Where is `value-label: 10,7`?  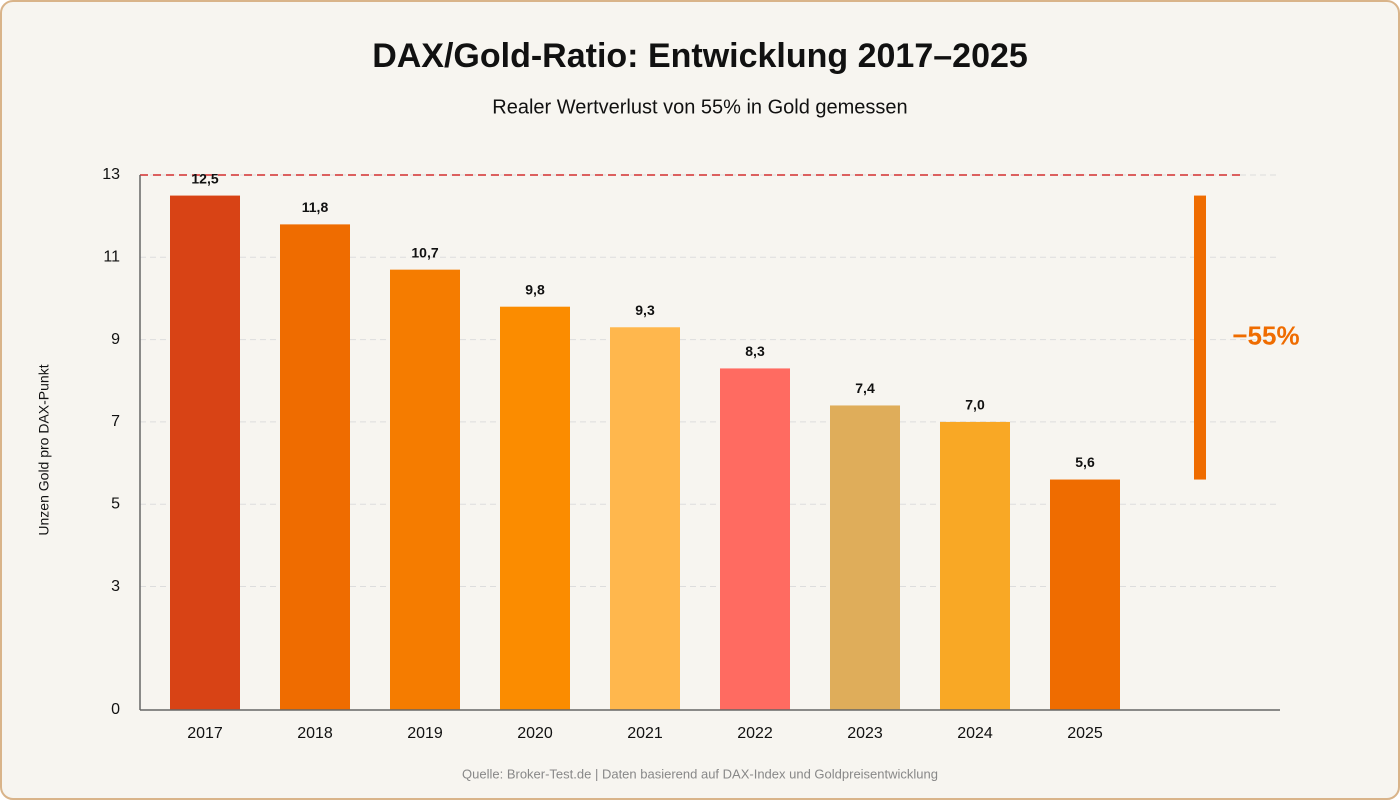 value-label: 10,7 is located at coordinates (424, 252).